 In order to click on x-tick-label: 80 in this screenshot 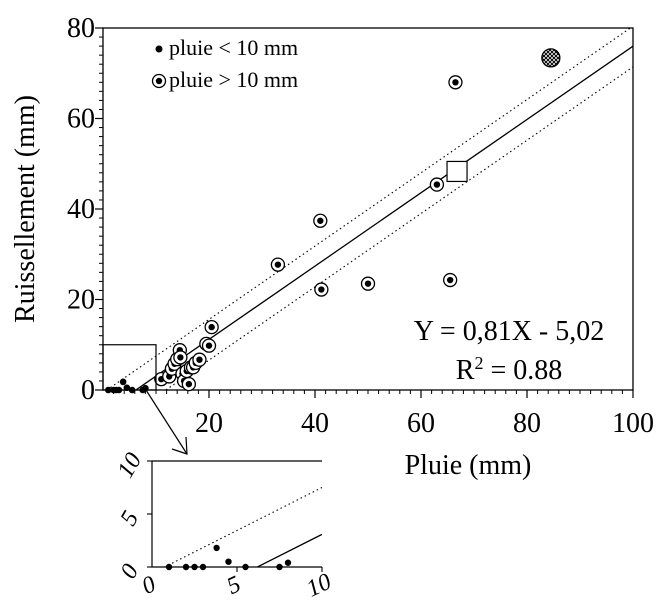, I will do `click(527, 423)`.